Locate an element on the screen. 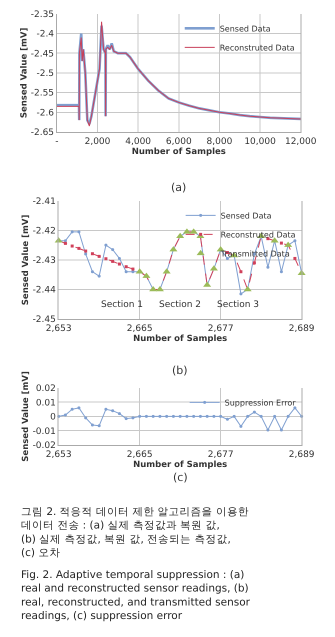 This screenshot has height=637, width=335. x-tick-label: 8,000 is located at coordinates (219, 141).